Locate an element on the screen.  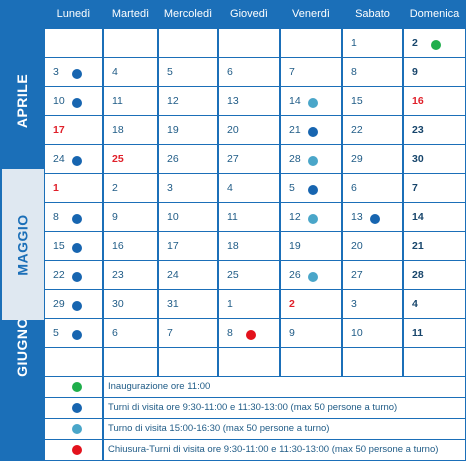
day-cell: 29 is located at coordinates (73, 304).